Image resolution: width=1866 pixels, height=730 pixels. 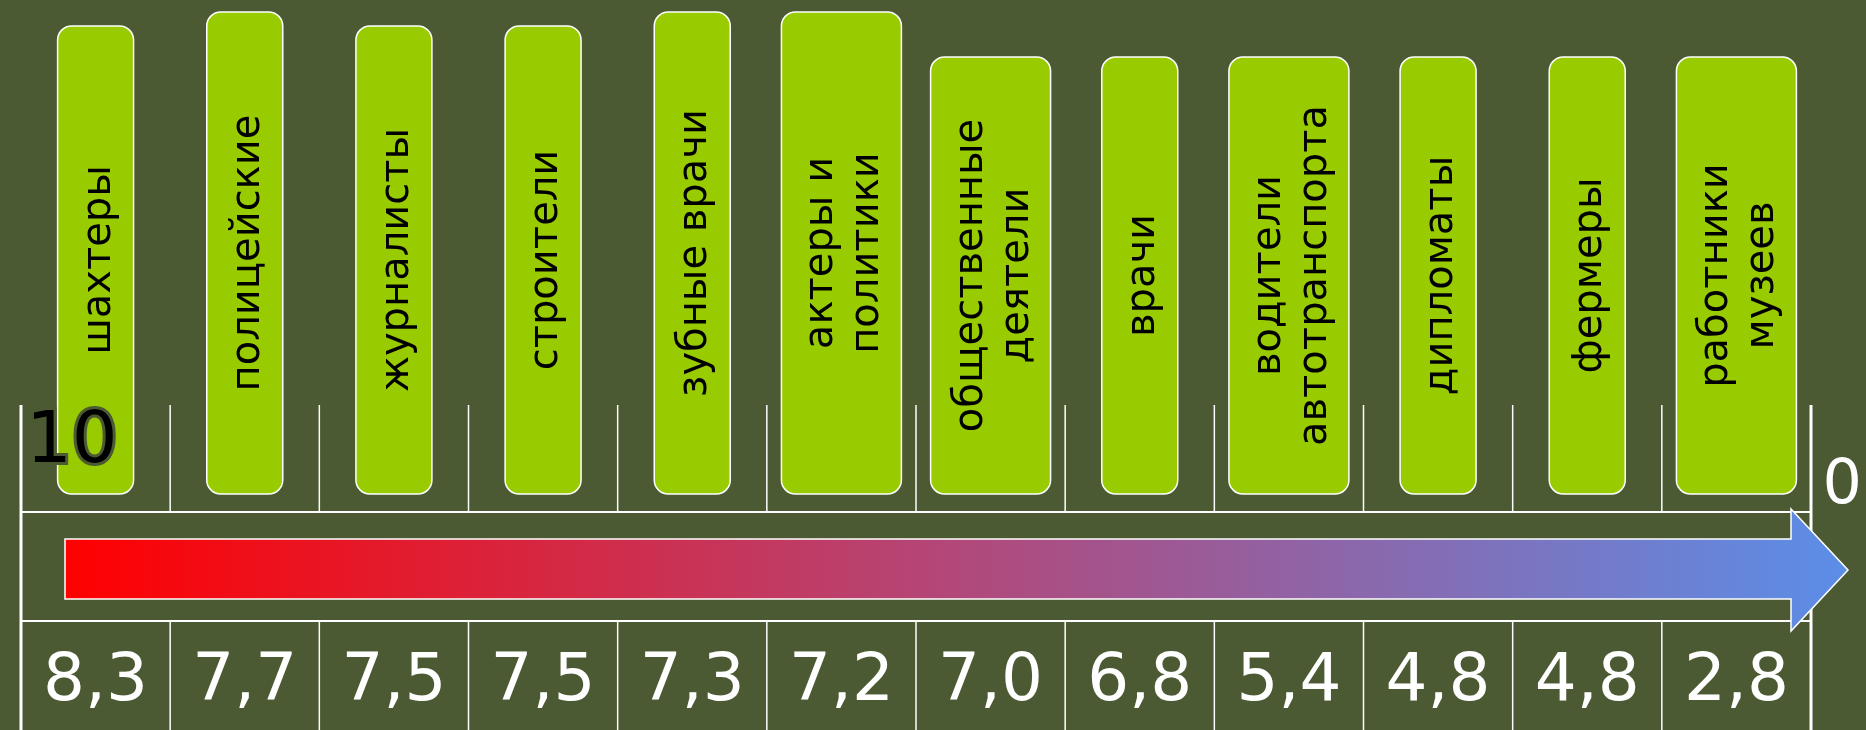 What do you see at coordinates (245, 677) in the screenshot?
I see `data-label: 7,7` at bounding box center [245, 677].